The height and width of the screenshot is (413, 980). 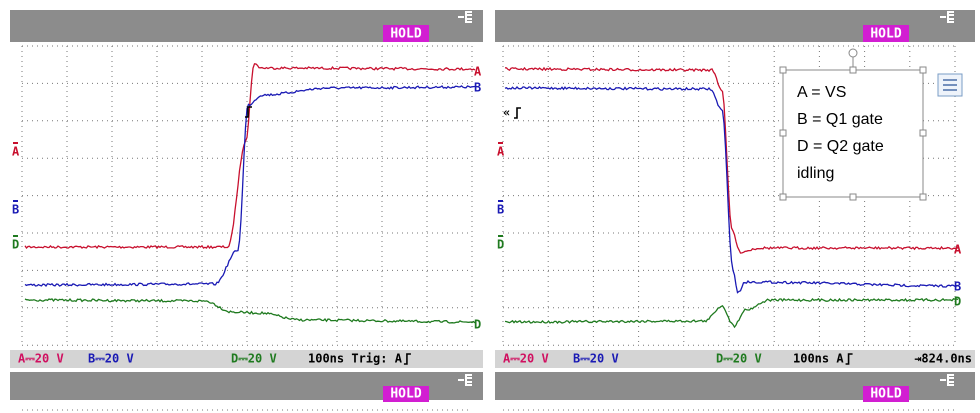 What do you see at coordinates (821, 92) in the screenshot?
I see `legend-line: A = VS` at bounding box center [821, 92].